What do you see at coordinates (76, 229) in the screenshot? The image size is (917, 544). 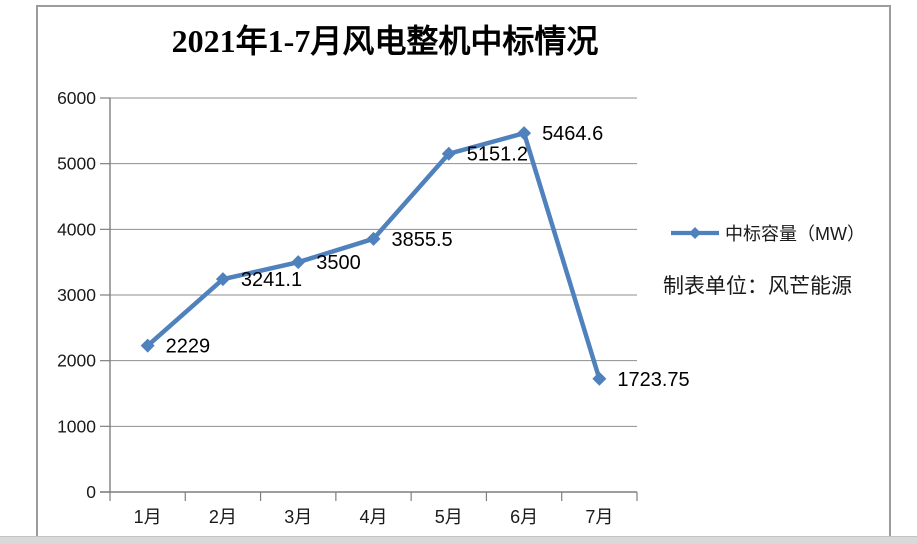 I see `y-tick-label: 4000` at bounding box center [76, 229].